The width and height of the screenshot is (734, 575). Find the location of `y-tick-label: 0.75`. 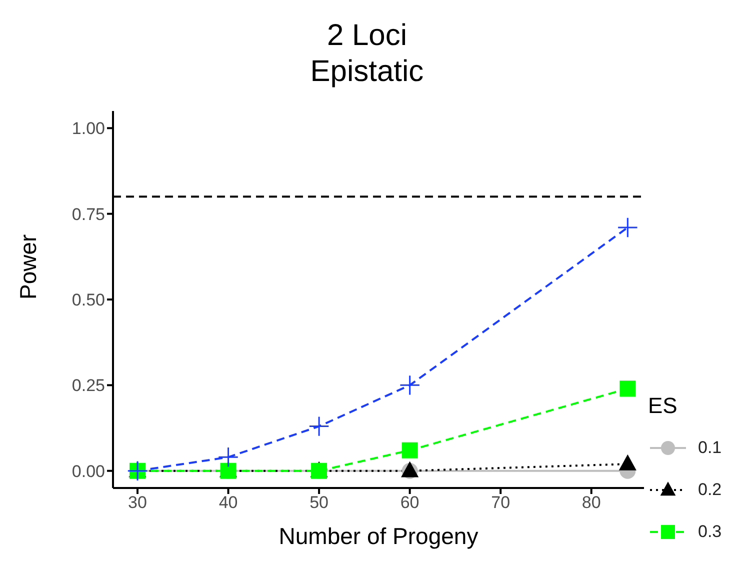

y-tick-label: 0.75 is located at coordinates (88, 214).